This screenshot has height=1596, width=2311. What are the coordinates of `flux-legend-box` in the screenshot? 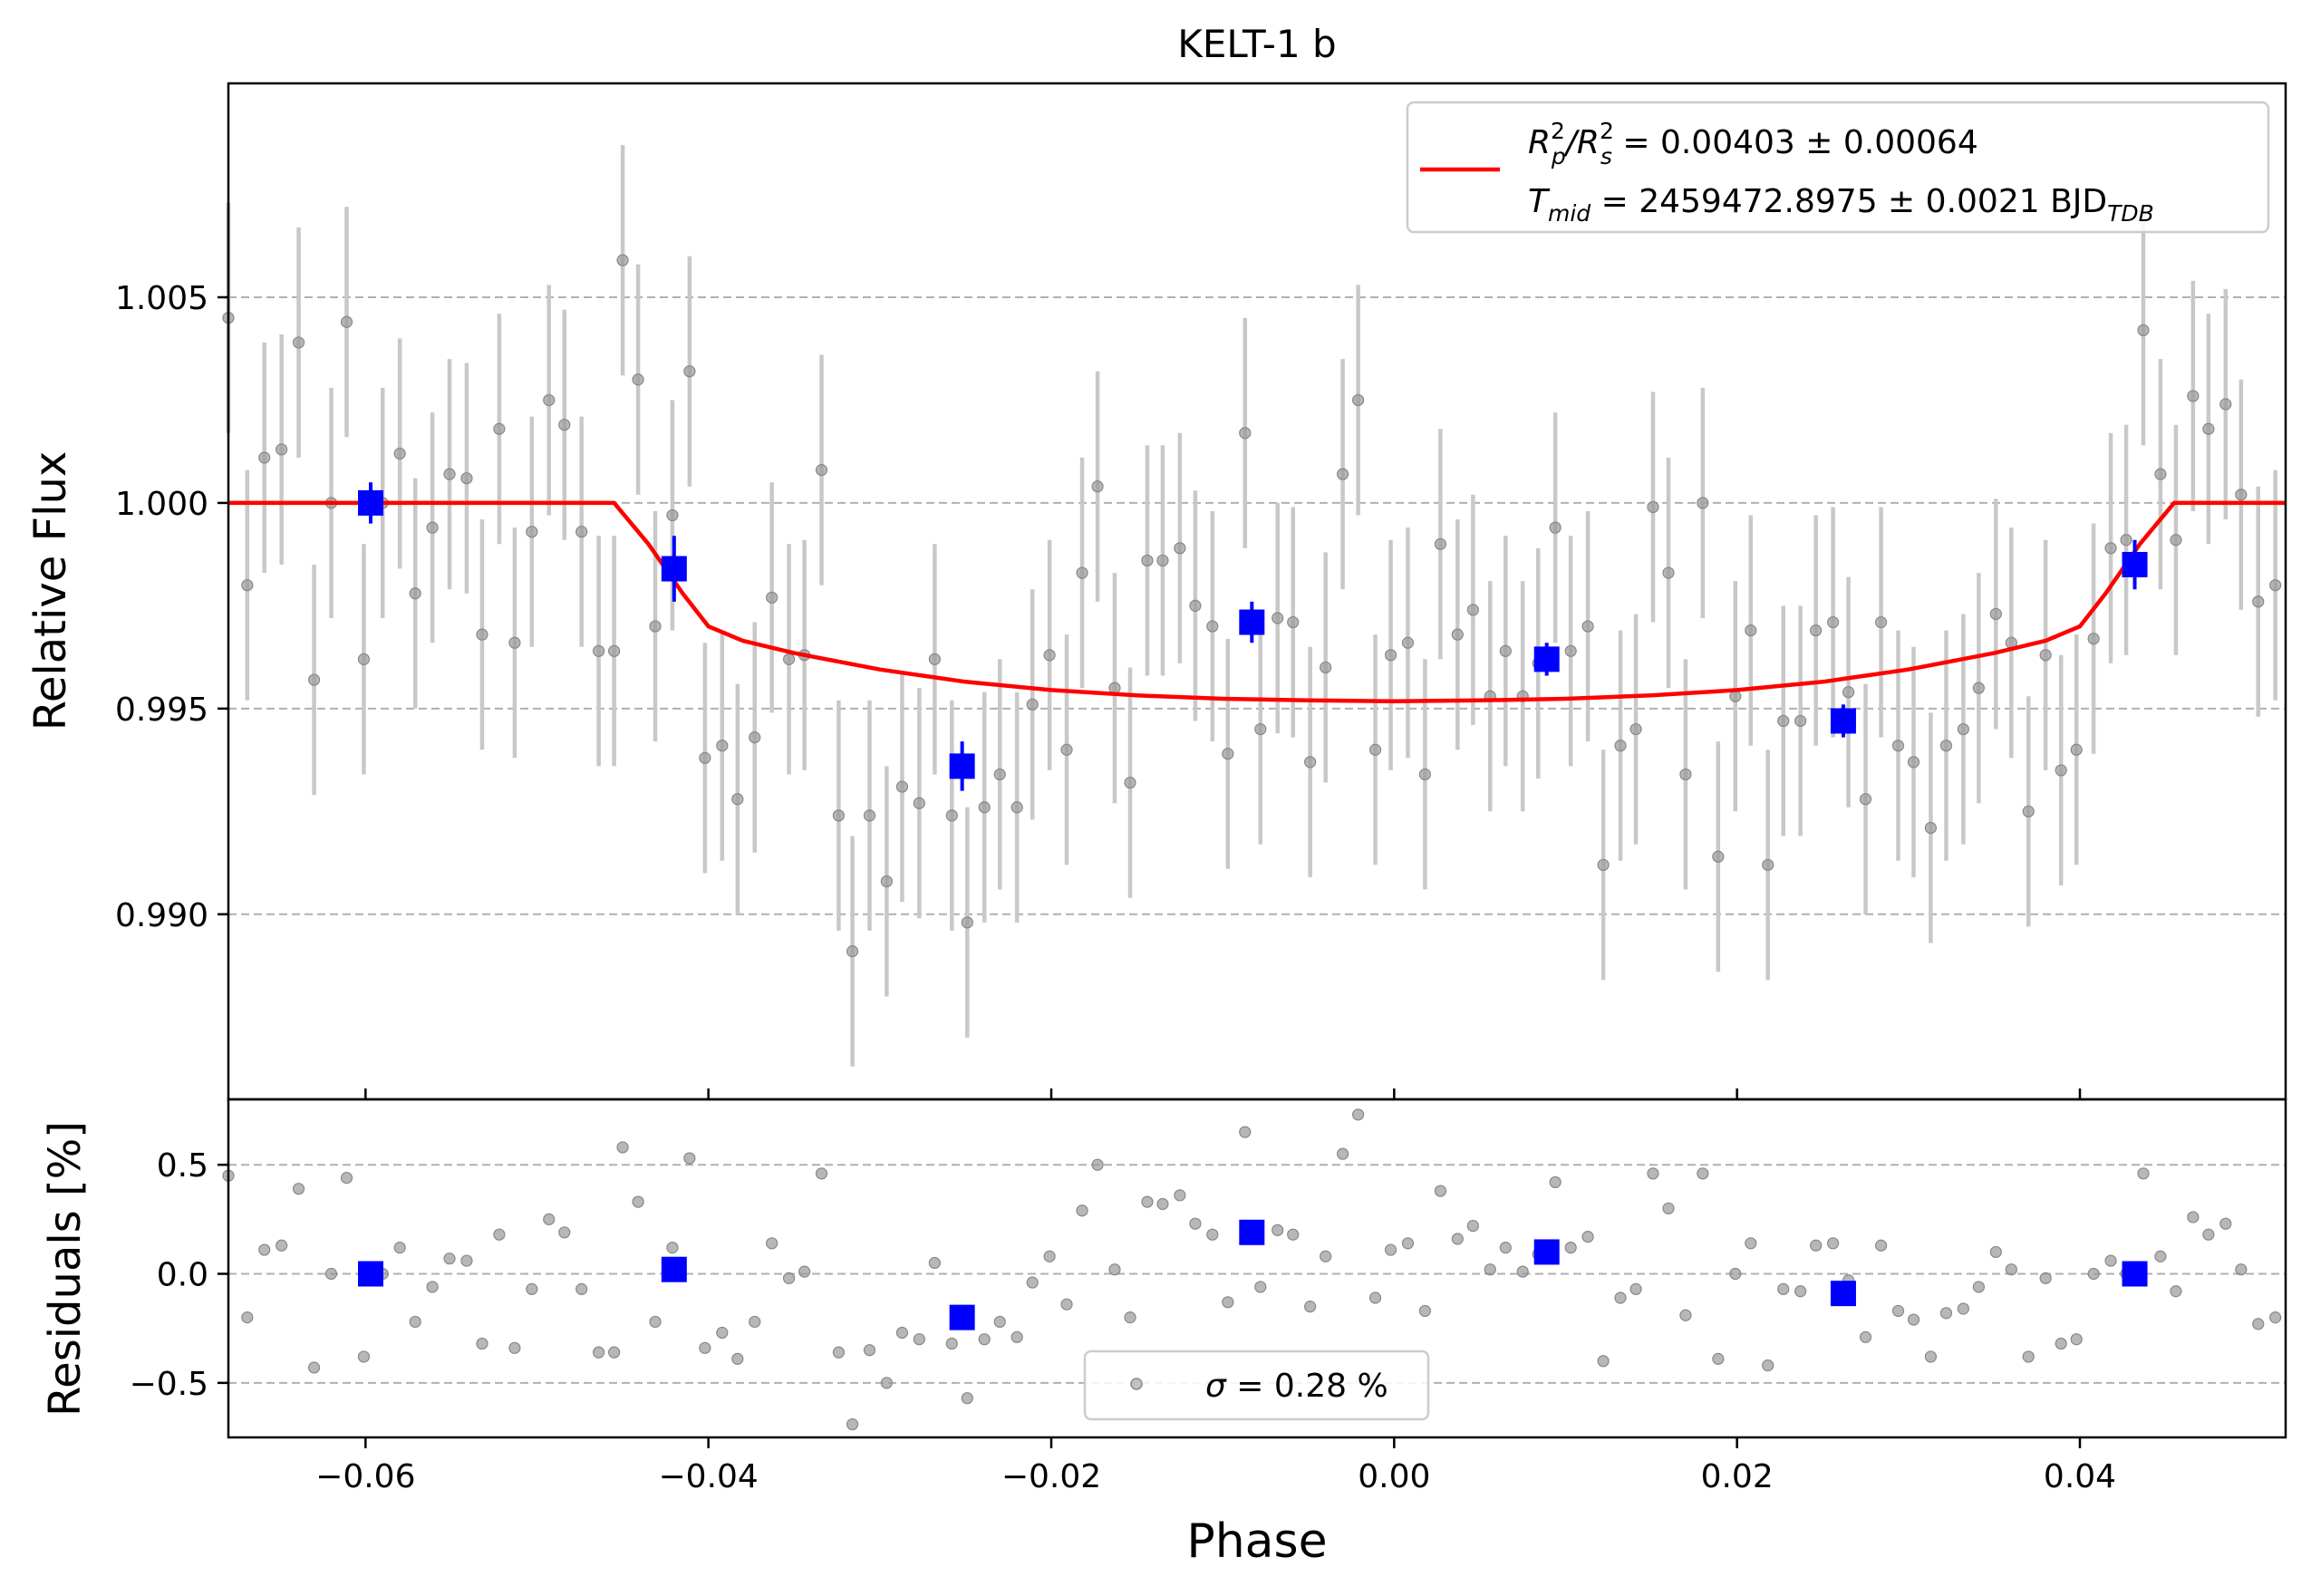 It's located at (1838, 167).